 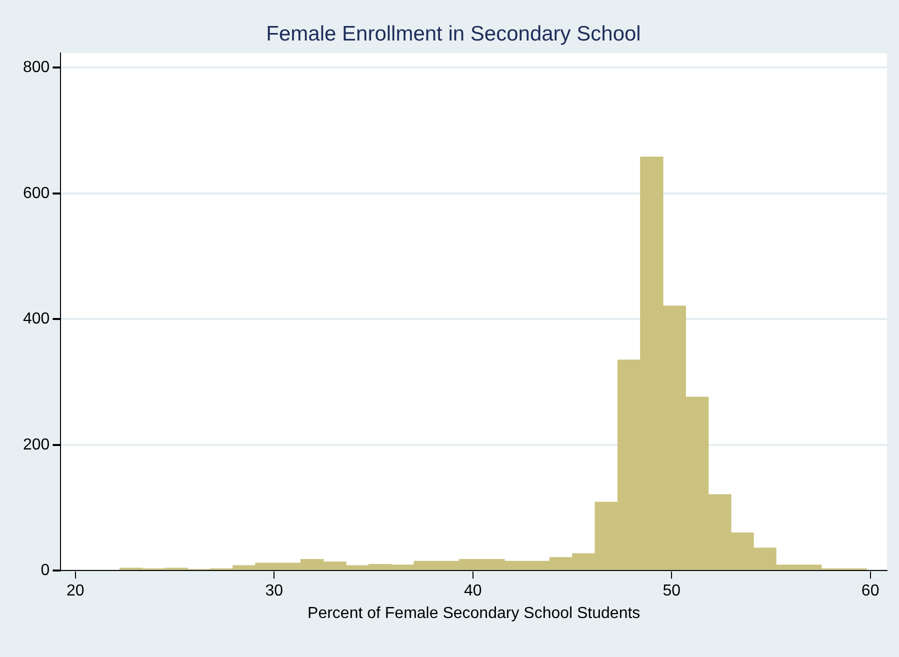 I want to click on x-tick-label: 30, so click(x=274, y=591).